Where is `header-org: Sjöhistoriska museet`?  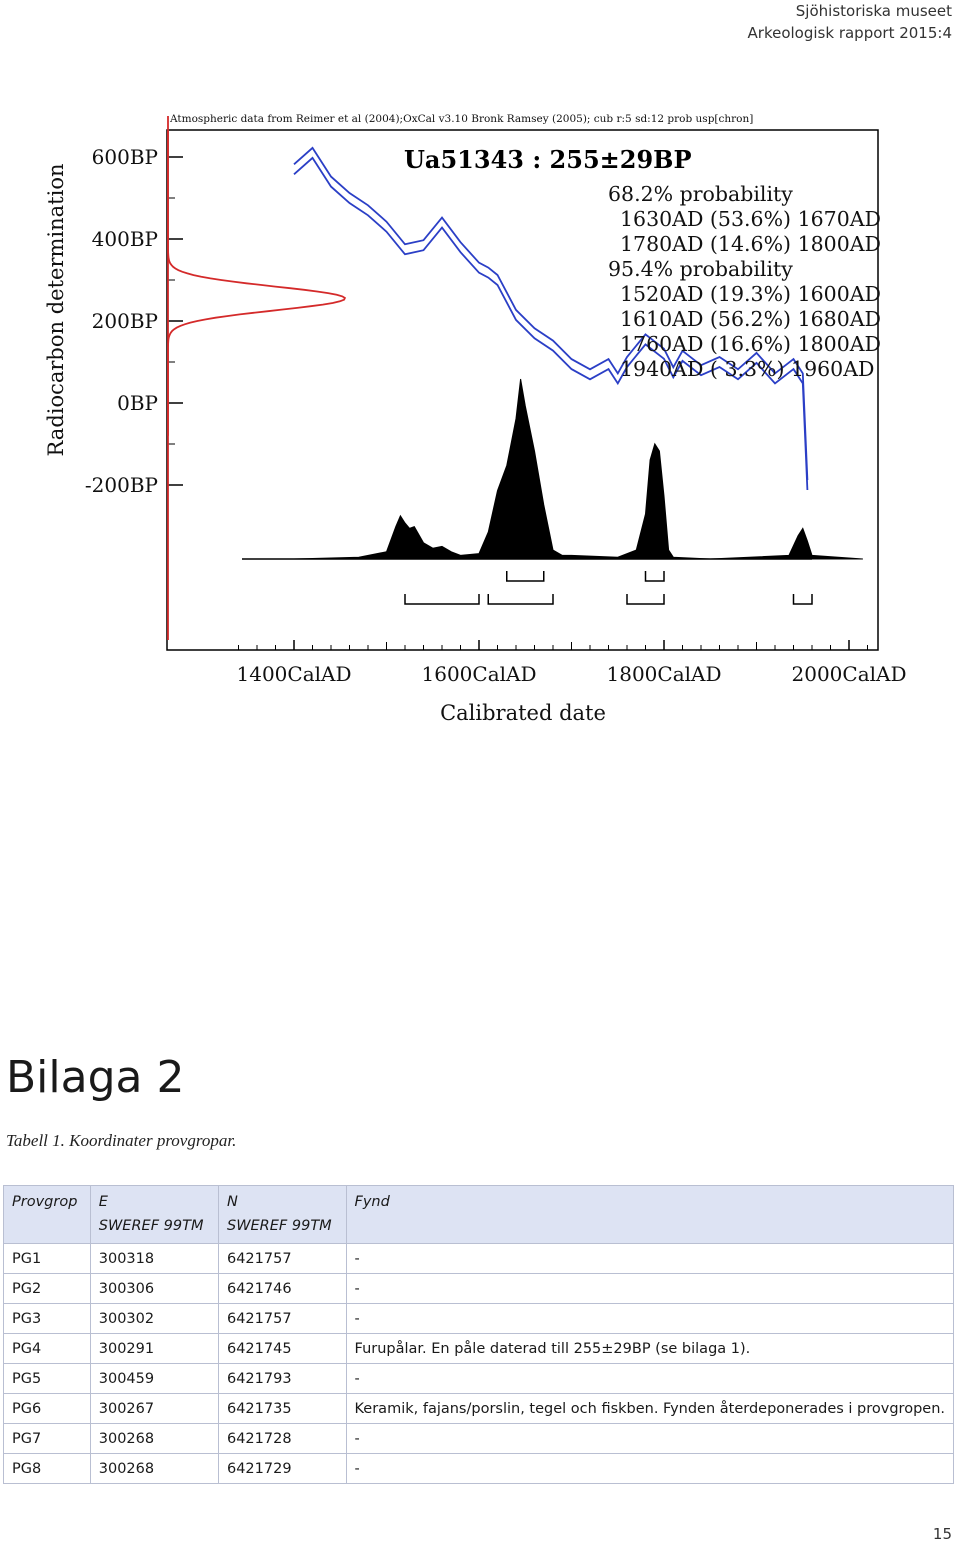
header-org: Sjöhistoriska museet is located at coordinates (873, 11).